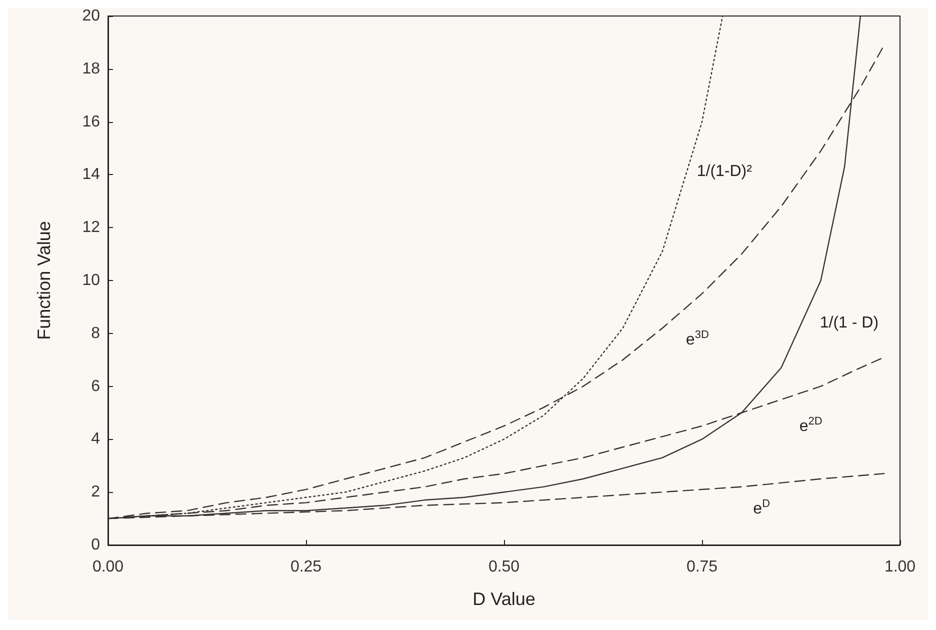  Describe the element at coordinates (44, 280) in the screenshot. I see `y-axis-title: Function Value` at that location.